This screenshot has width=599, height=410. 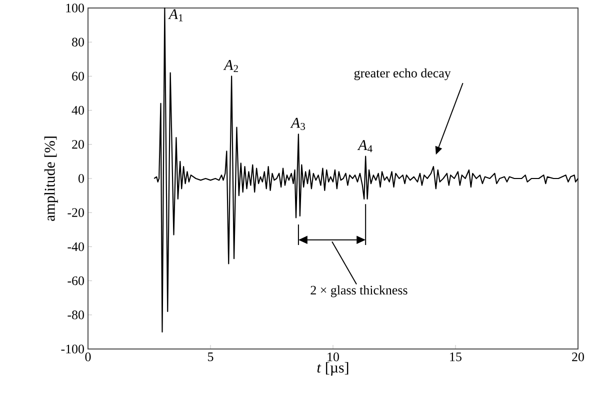 What do you see at coordinates (76, 212) in the screenshot?
I see `y-tick-label: -20` at bounding box center [76, 212].